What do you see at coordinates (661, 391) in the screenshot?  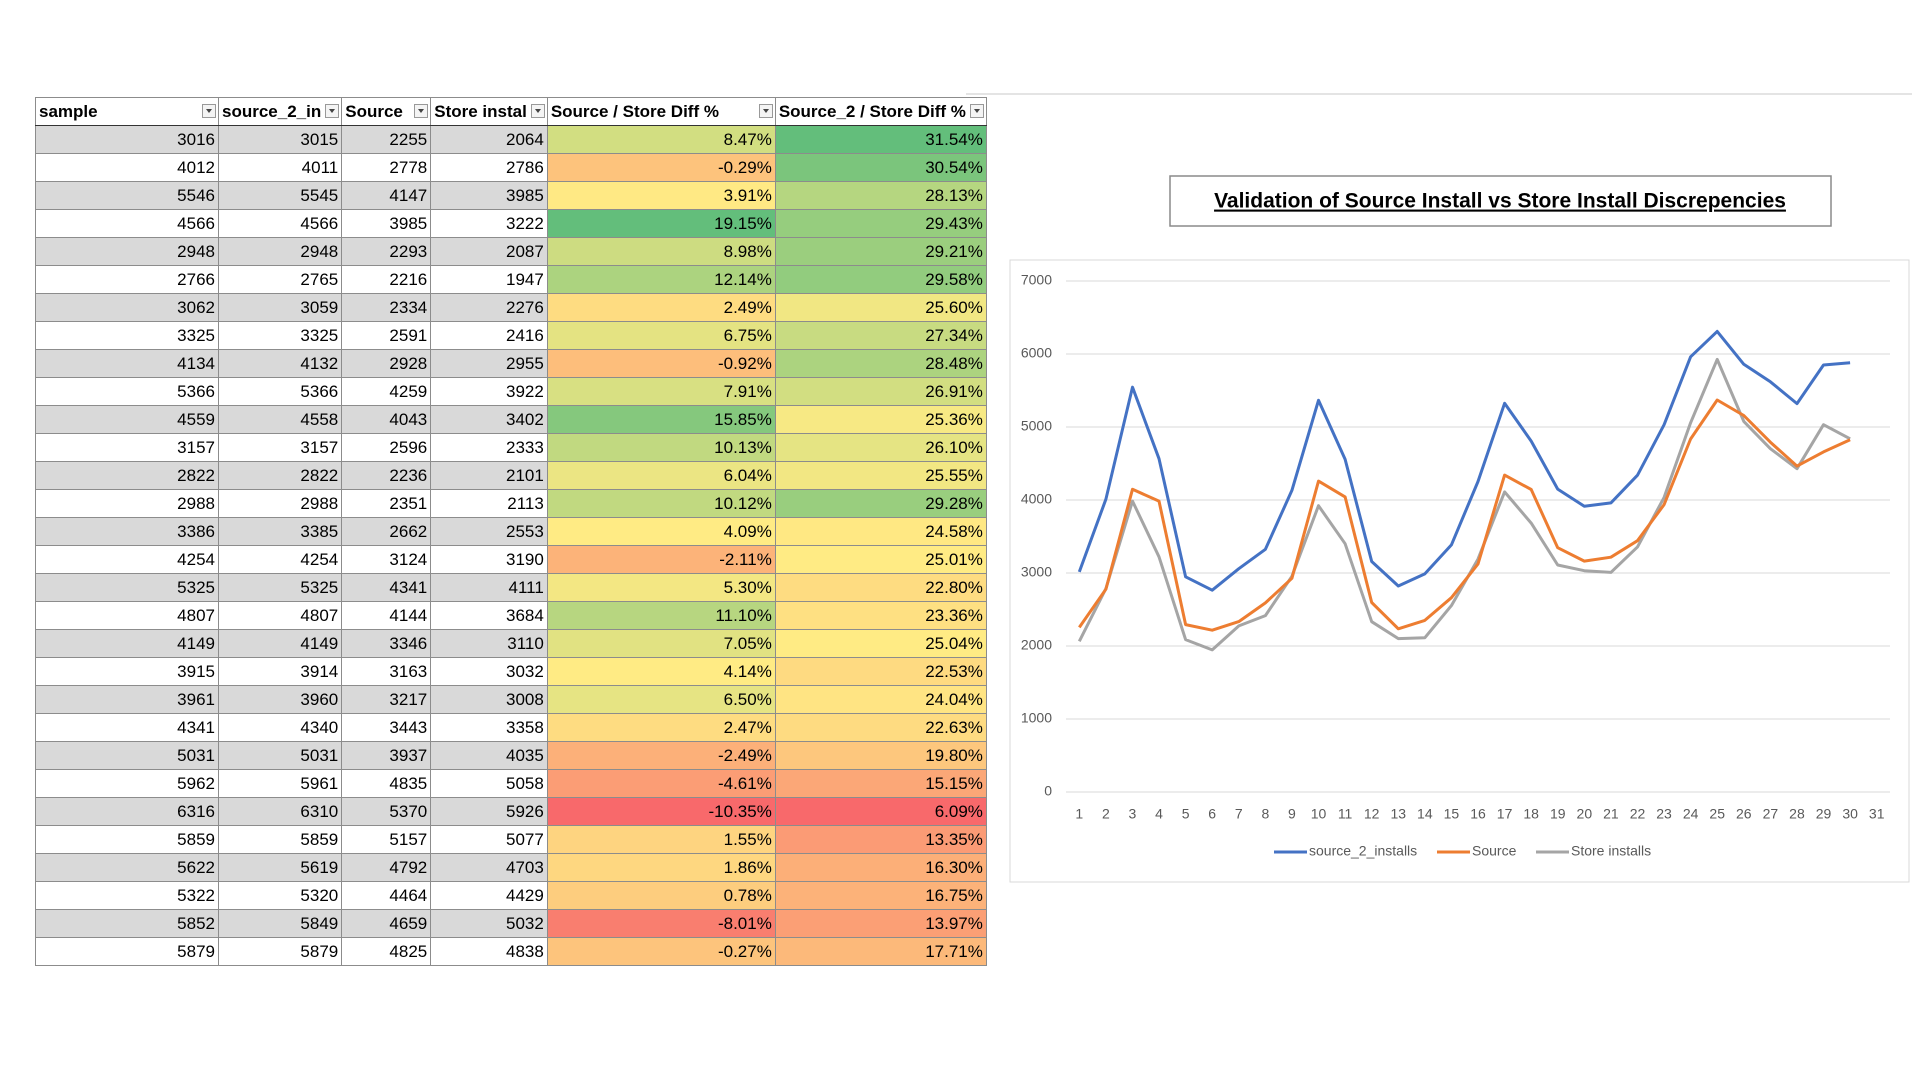 I see `table-cell: 7.91%` at bounding box center [661, 391].